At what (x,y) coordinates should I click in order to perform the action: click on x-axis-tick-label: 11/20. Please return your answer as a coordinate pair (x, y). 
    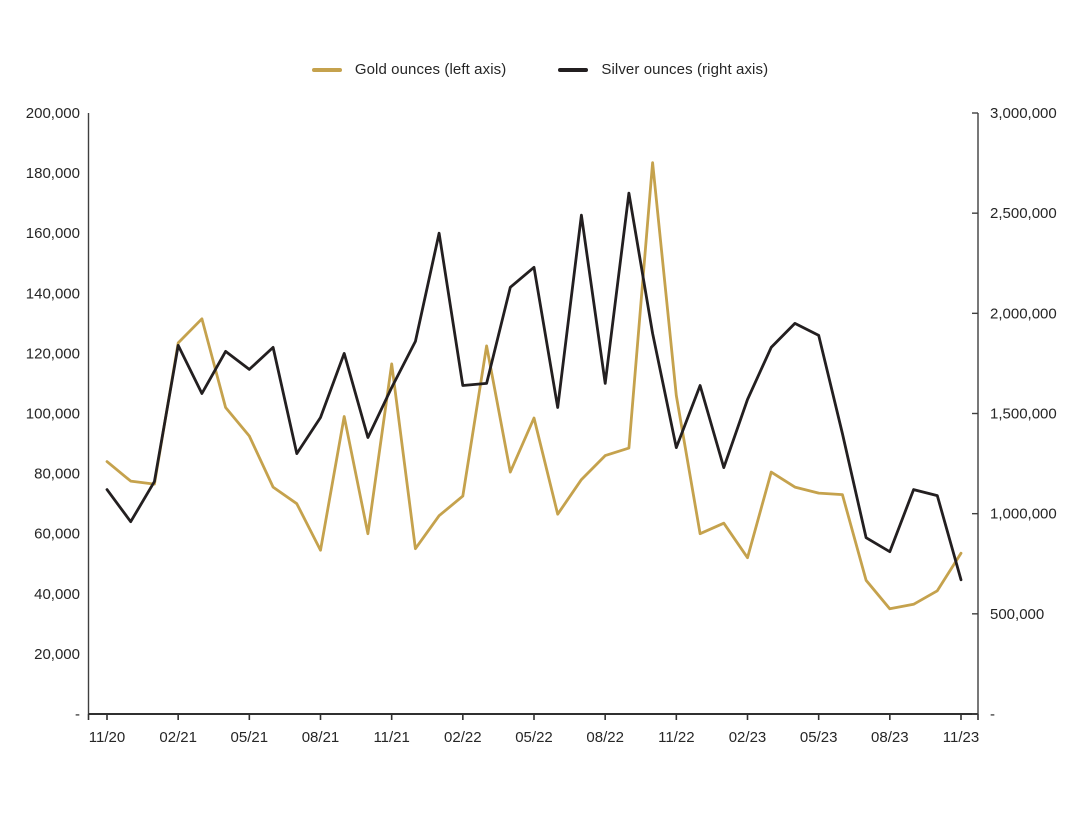
    Looking at the image, I should click on (107, 737).